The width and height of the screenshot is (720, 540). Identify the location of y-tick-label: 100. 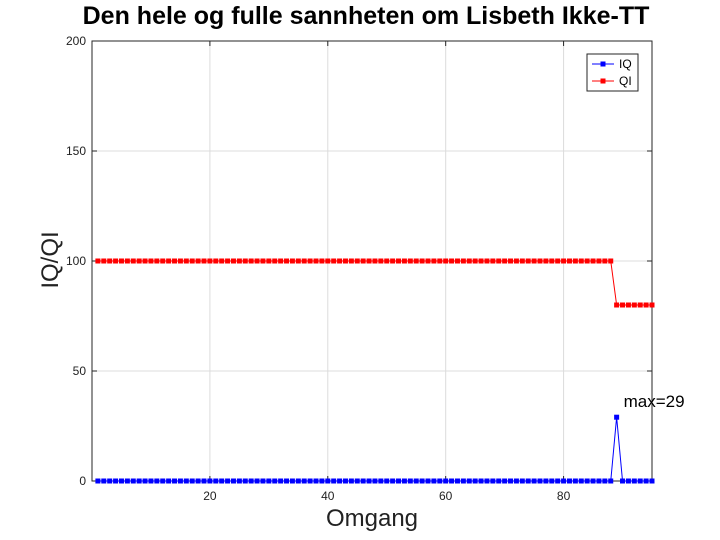
(76, 261).